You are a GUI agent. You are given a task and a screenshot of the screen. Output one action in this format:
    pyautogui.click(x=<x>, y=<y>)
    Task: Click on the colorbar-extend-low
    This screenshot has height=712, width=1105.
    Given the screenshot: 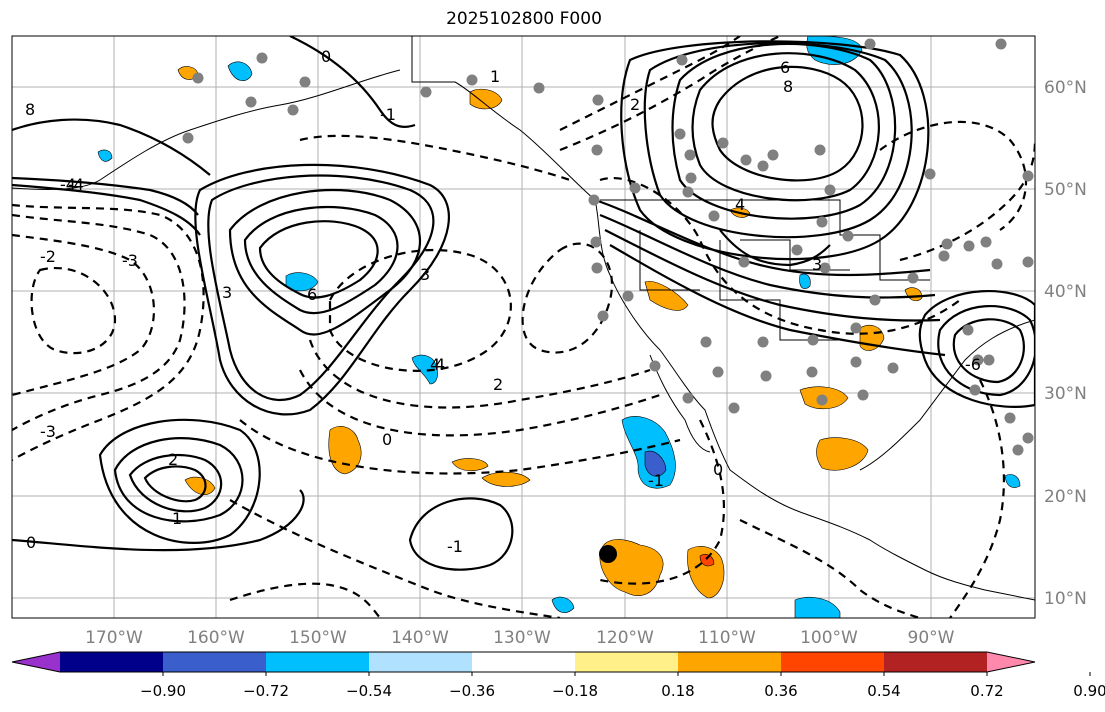 What is the action you would take?
    pyautogui.click(x=36, y=662)
    